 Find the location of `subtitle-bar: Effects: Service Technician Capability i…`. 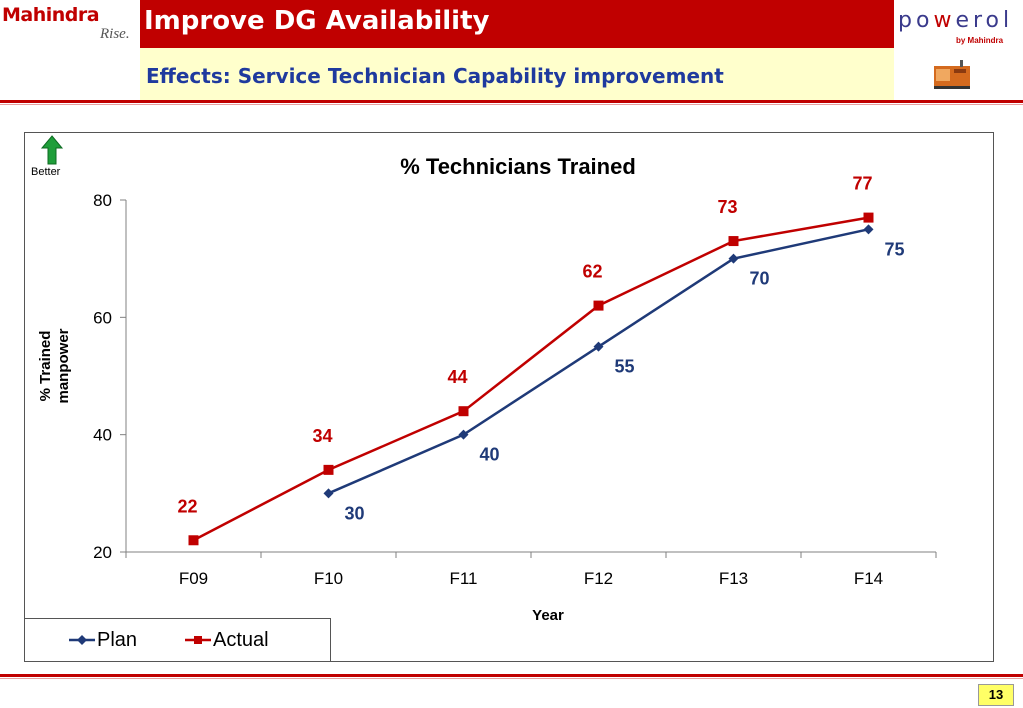

subtitle-bar: Effects: Service Technician Capability i… is located at coordinates (517, 74).